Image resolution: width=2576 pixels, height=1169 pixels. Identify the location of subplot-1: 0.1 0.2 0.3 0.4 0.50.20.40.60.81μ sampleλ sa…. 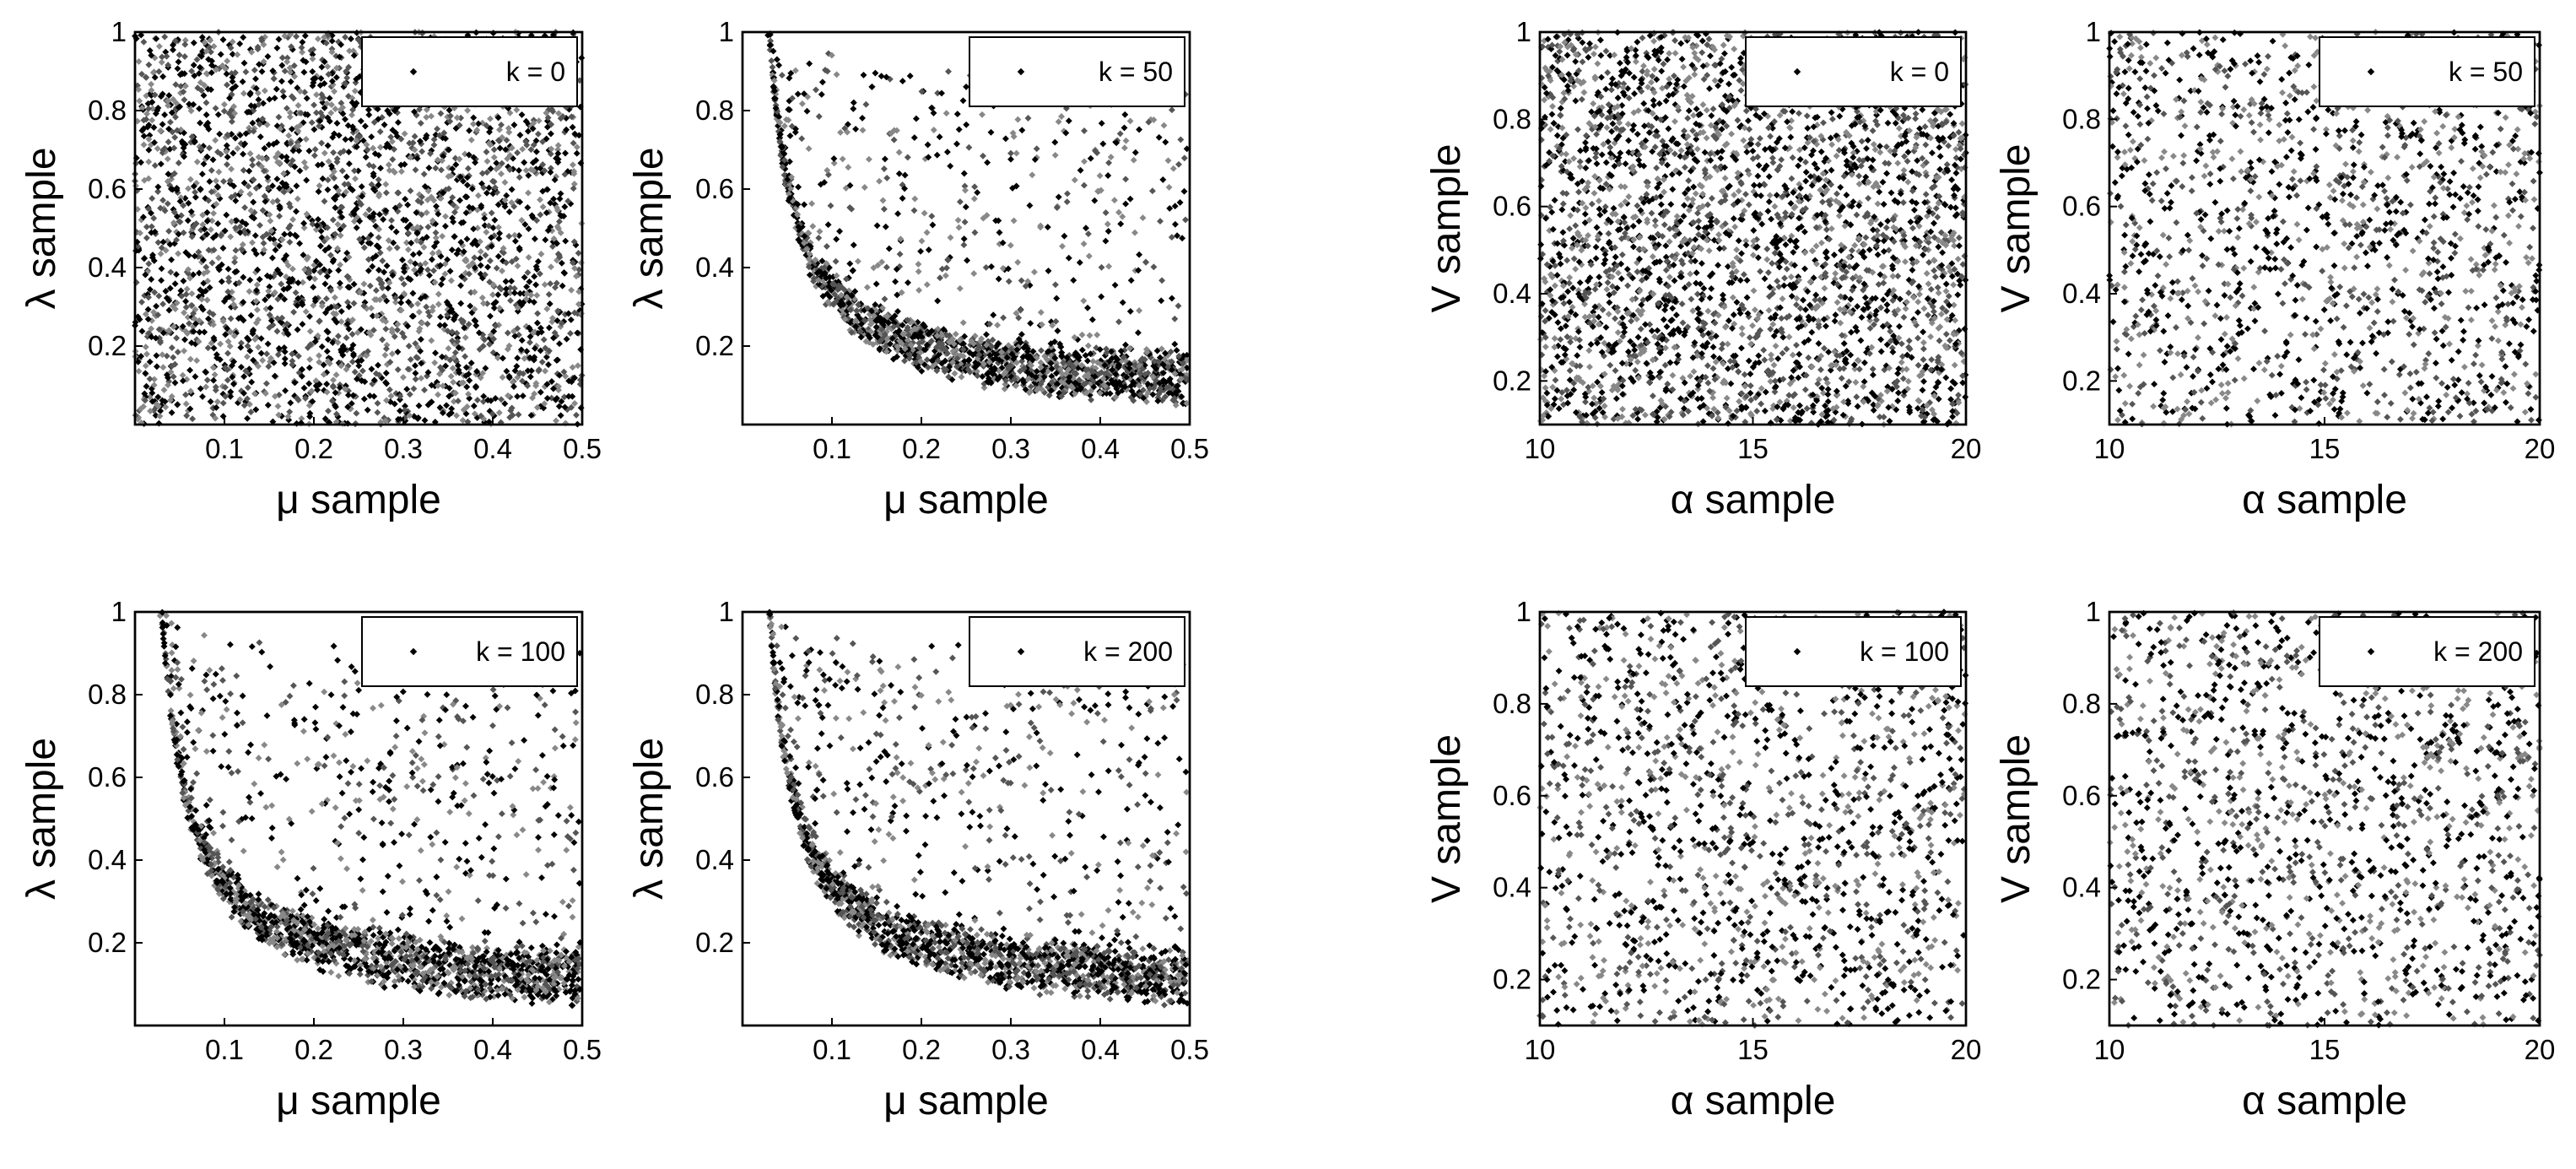
(310, 269).